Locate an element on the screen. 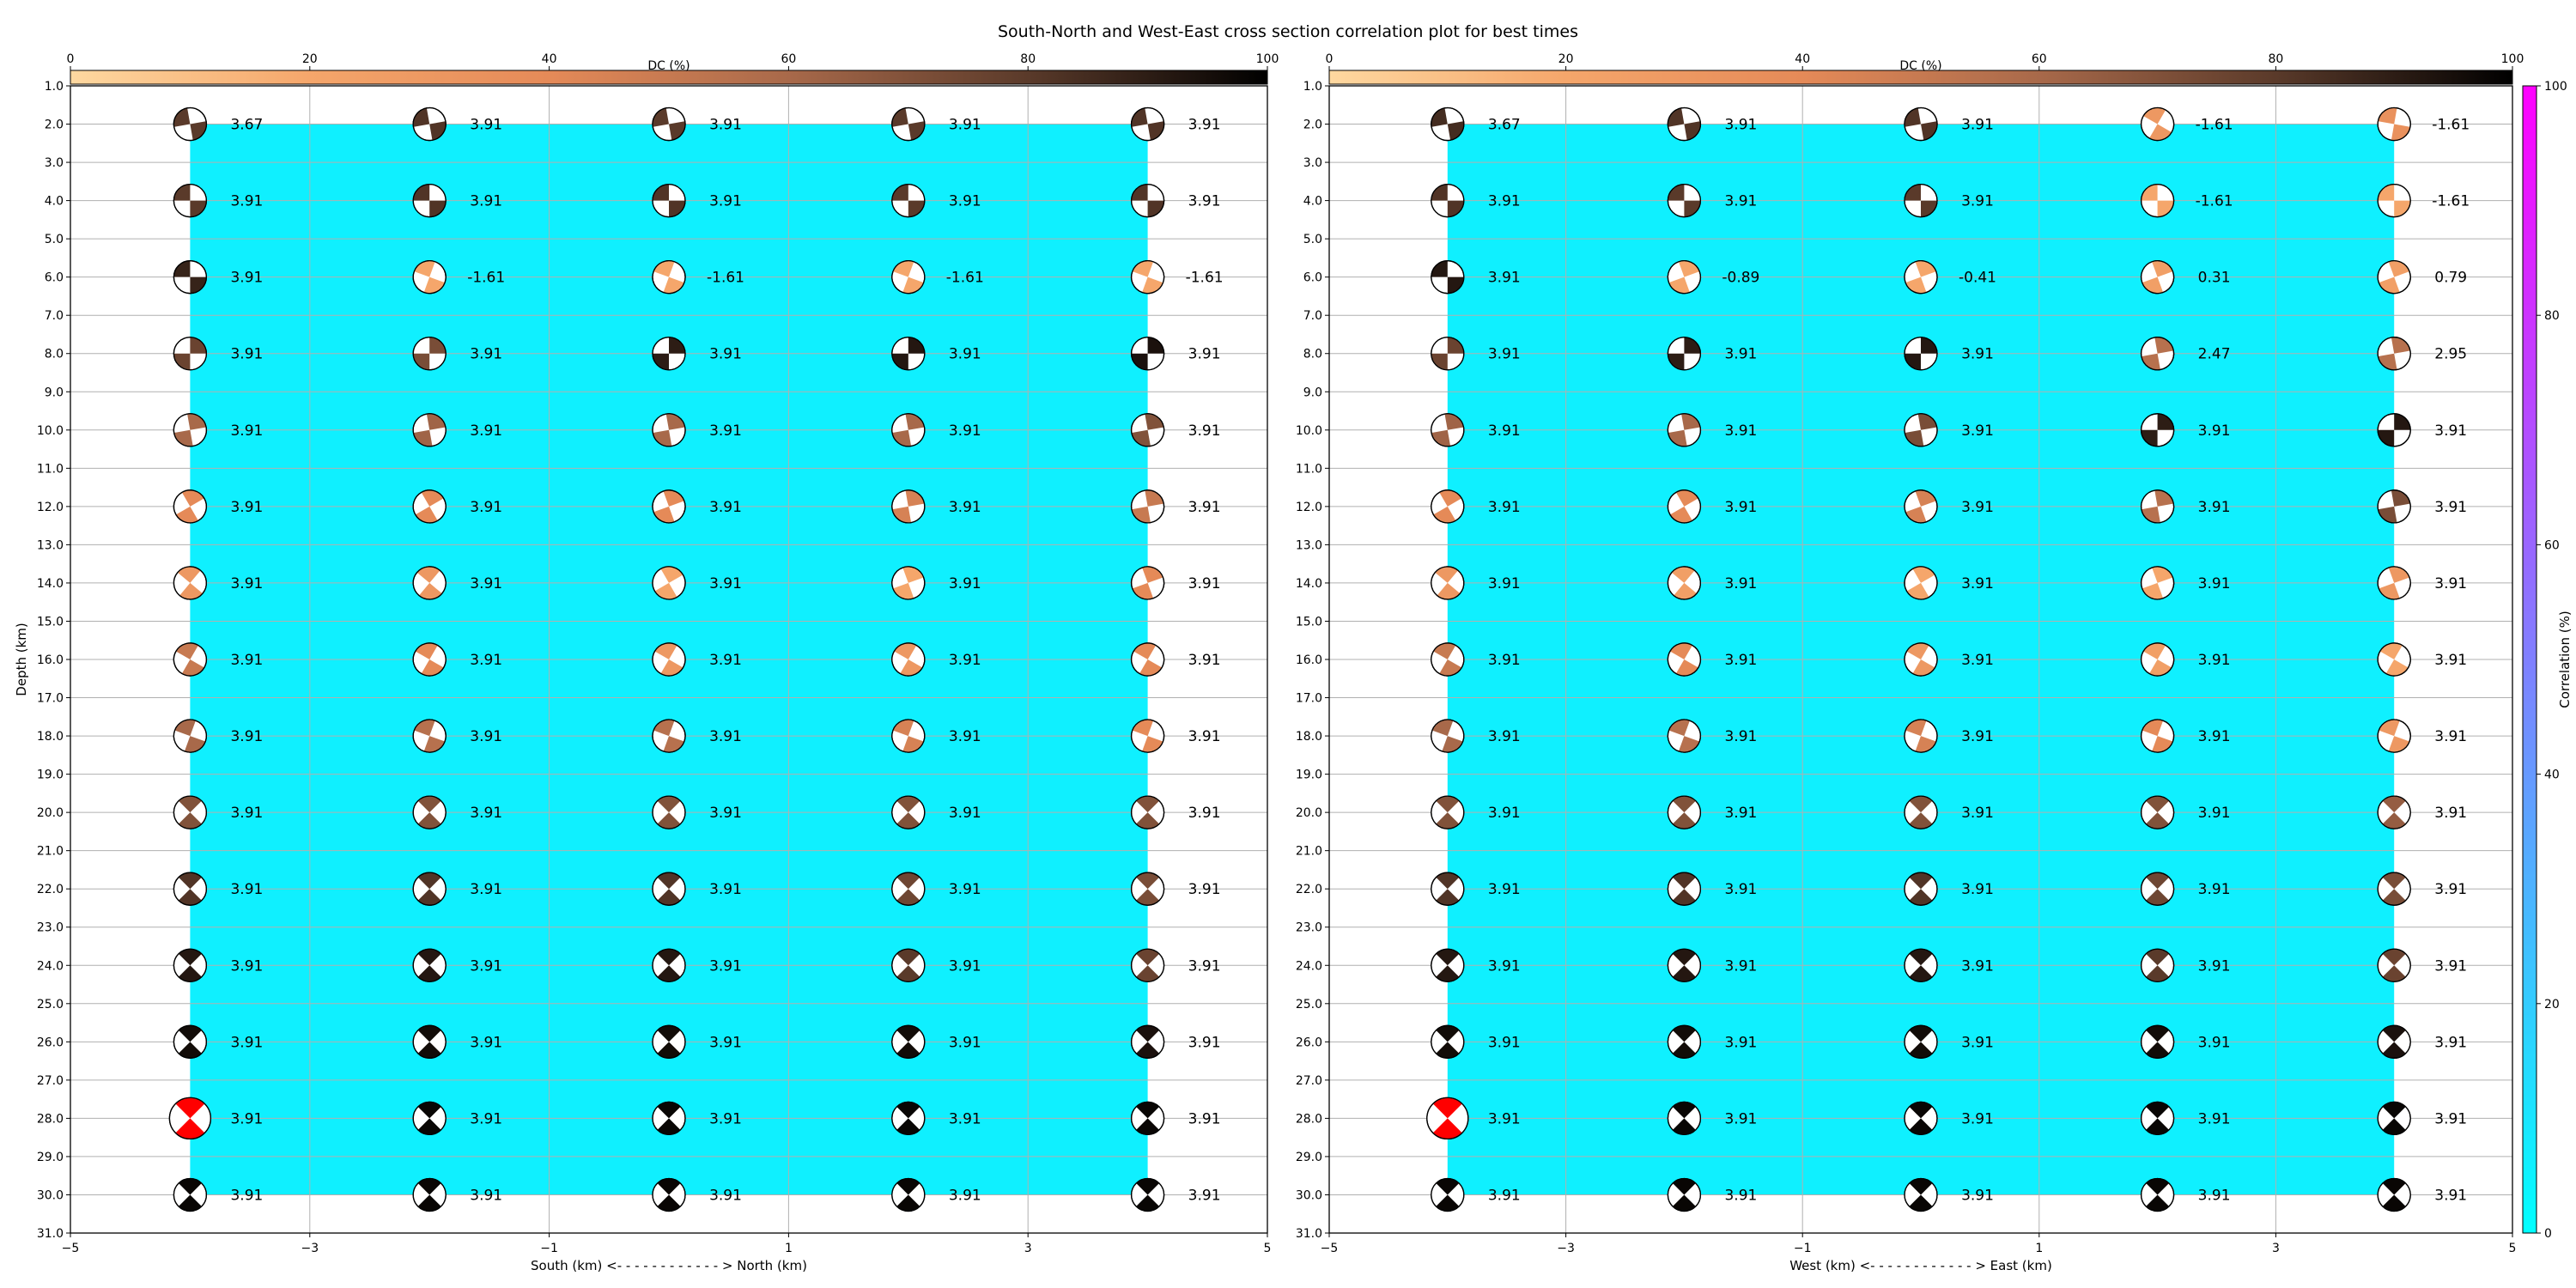 The width and height of the screenshot is (2576, 1288). y-tick-label: 19.0 is located at coordinates (50, 775).